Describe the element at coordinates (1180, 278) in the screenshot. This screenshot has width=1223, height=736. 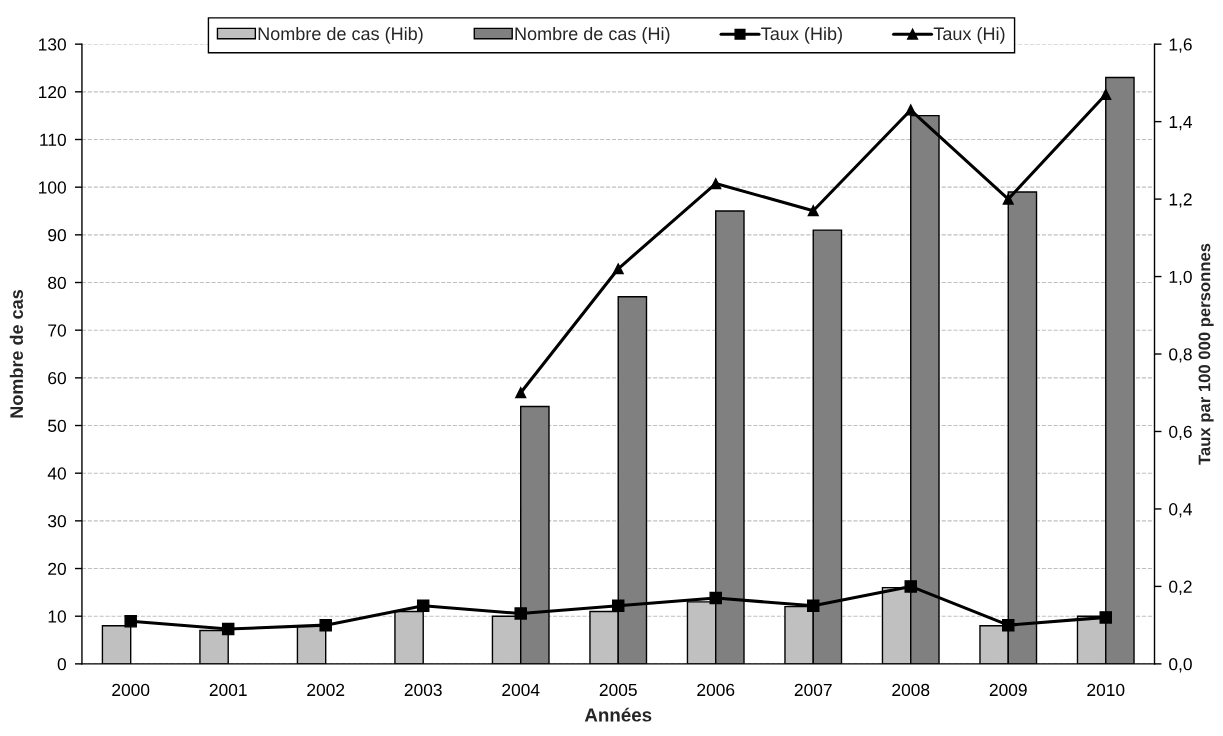
I see `y2-tick-label: 1,0` at that location.